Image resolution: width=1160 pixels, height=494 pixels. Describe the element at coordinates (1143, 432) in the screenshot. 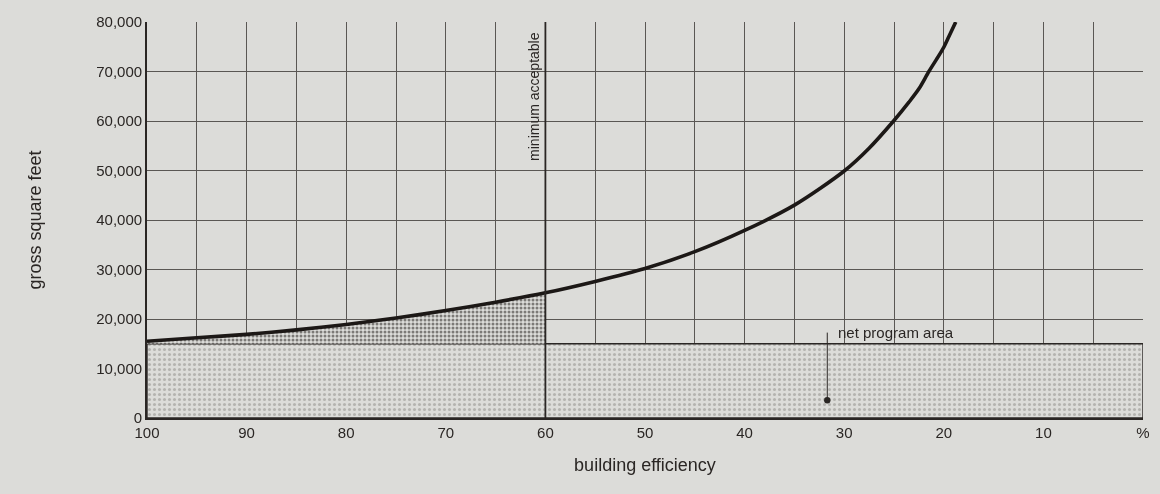

I see `x-tick-label: %` at that location.